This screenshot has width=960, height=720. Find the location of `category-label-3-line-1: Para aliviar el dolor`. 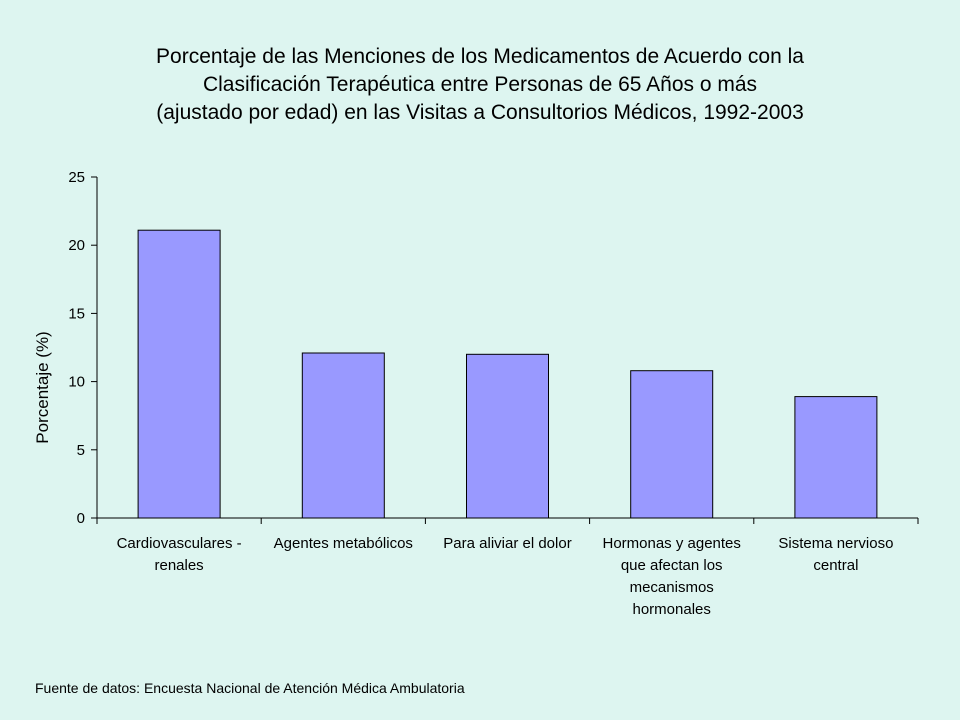

category-label-3-line-1: Para aliviar el dolor is located at coordinates (507, 543).